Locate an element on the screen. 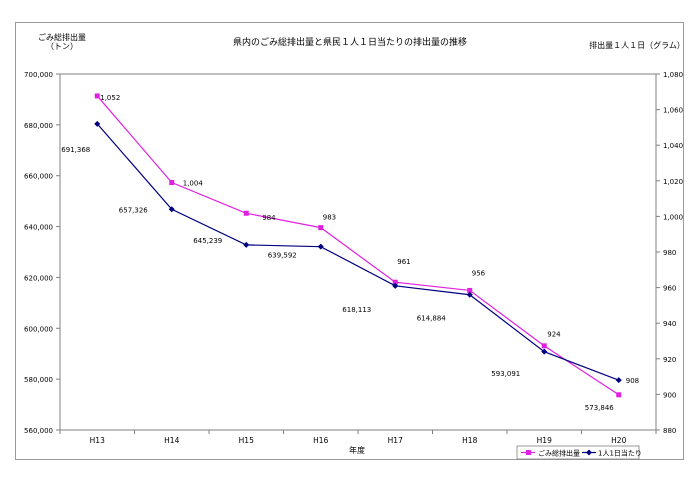 The width and height of the screenshot is (700, 495). data-label-ごみ総排出量-H15: 645,239 is located at coordinates (207, 241).